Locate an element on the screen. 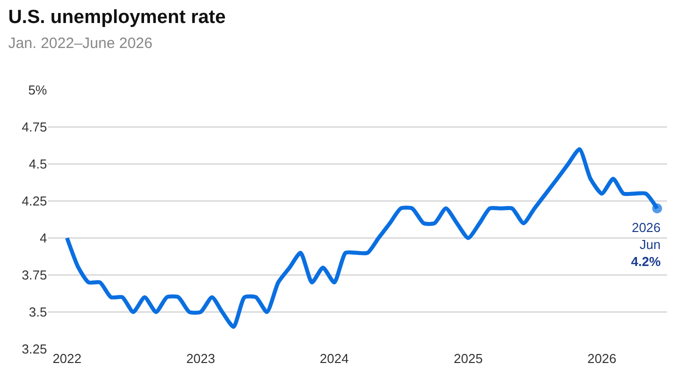  y-tick-label: 5% is located at coordinates (38, 90).